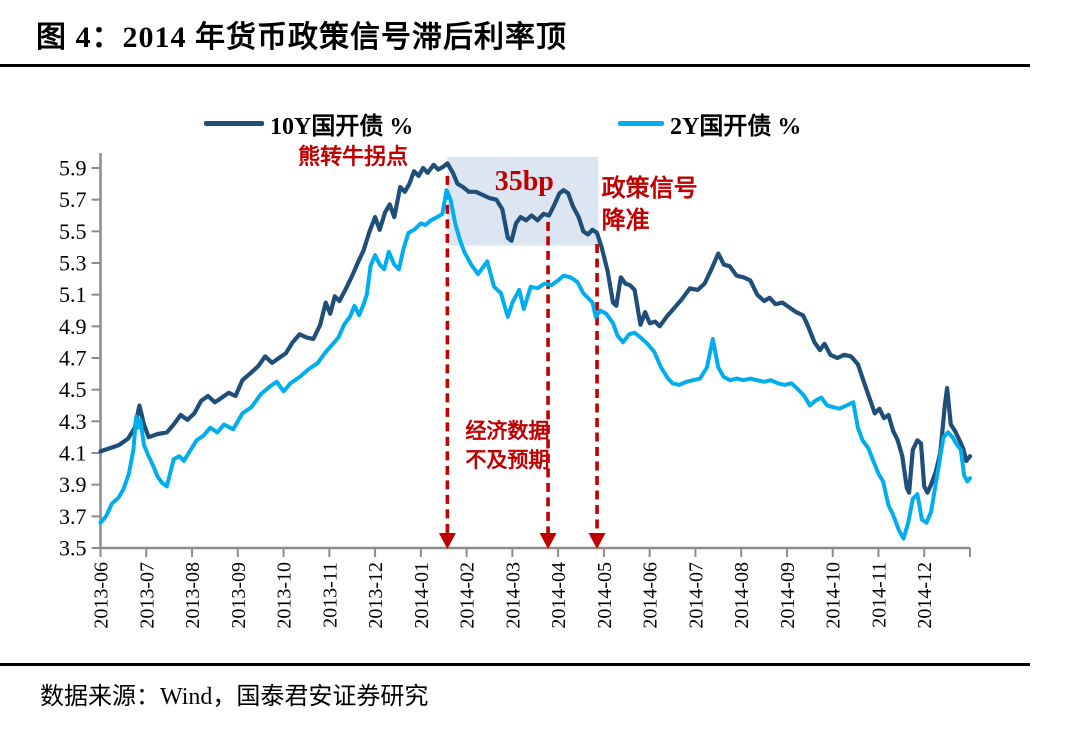 Image resolution: width=1080 pixels, height=743 pixels. I want to click on x-tick-label: 2014-06, so click(651, 595).